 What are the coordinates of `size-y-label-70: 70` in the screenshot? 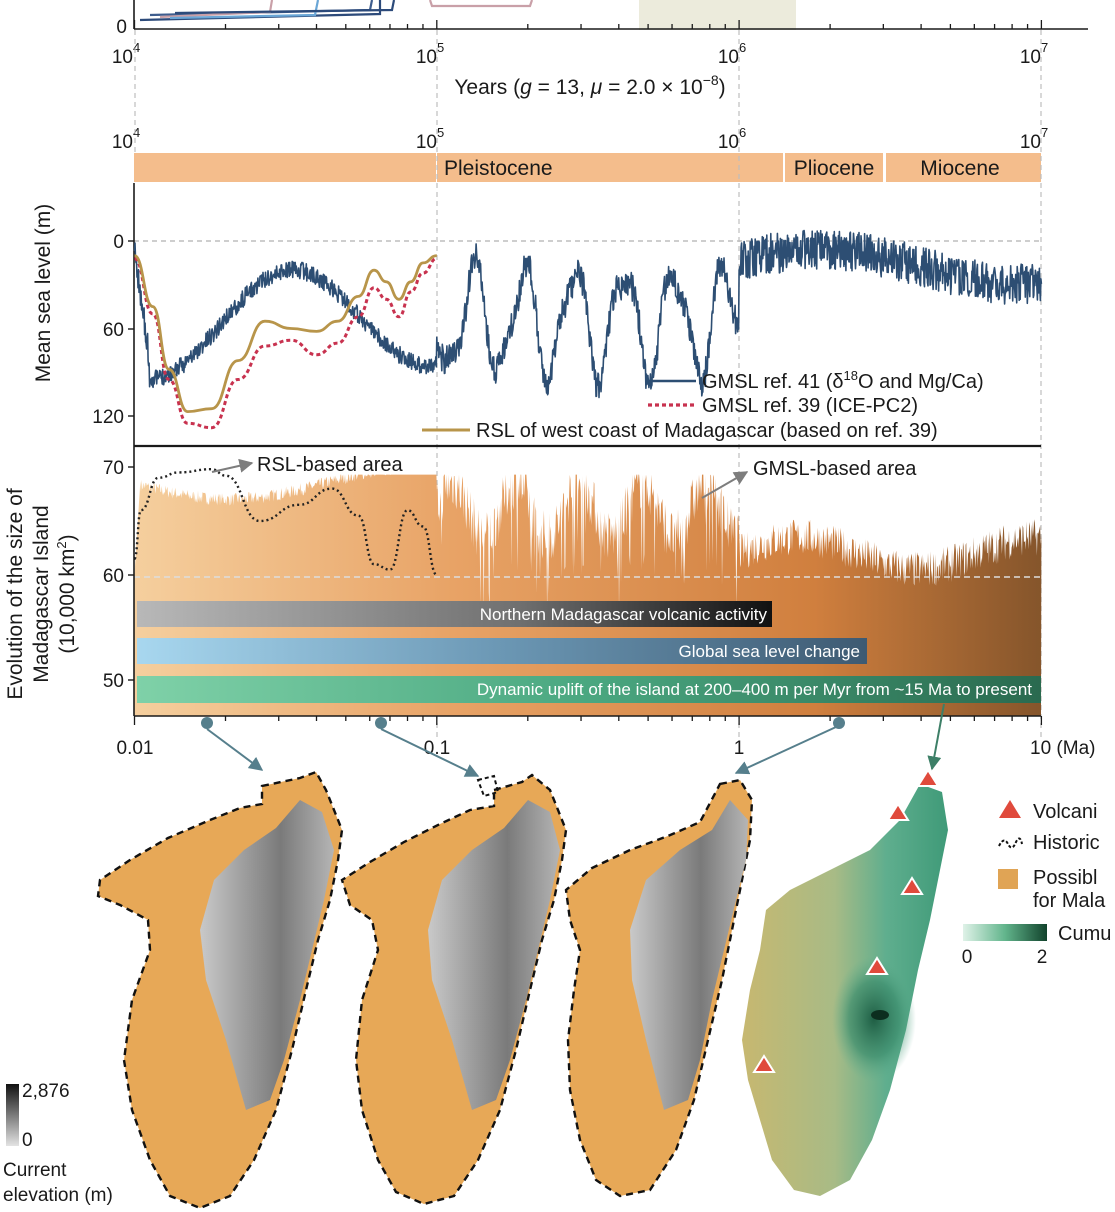 It's located at (113, 468).